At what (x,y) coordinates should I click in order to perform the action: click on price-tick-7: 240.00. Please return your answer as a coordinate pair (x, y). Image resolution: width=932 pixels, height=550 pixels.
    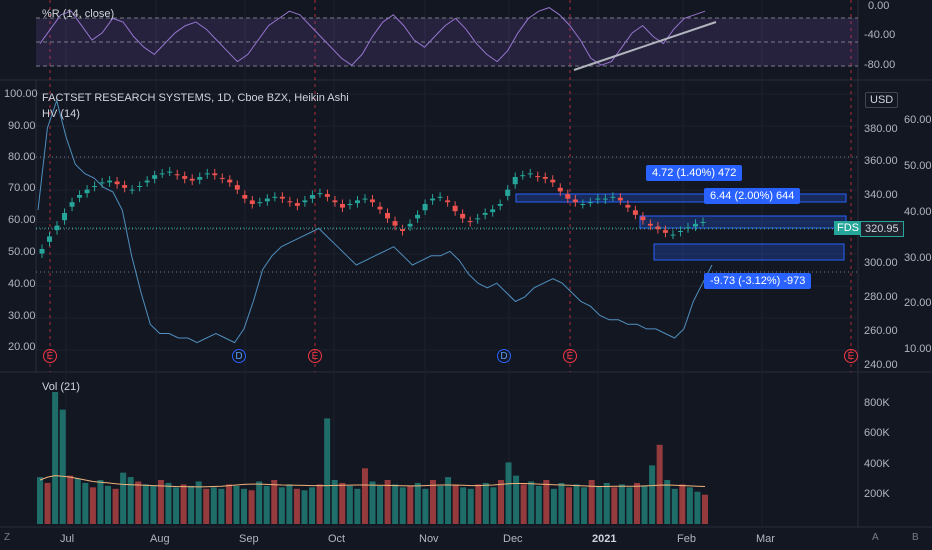
    Looking at the image, I should click on (881, 365).